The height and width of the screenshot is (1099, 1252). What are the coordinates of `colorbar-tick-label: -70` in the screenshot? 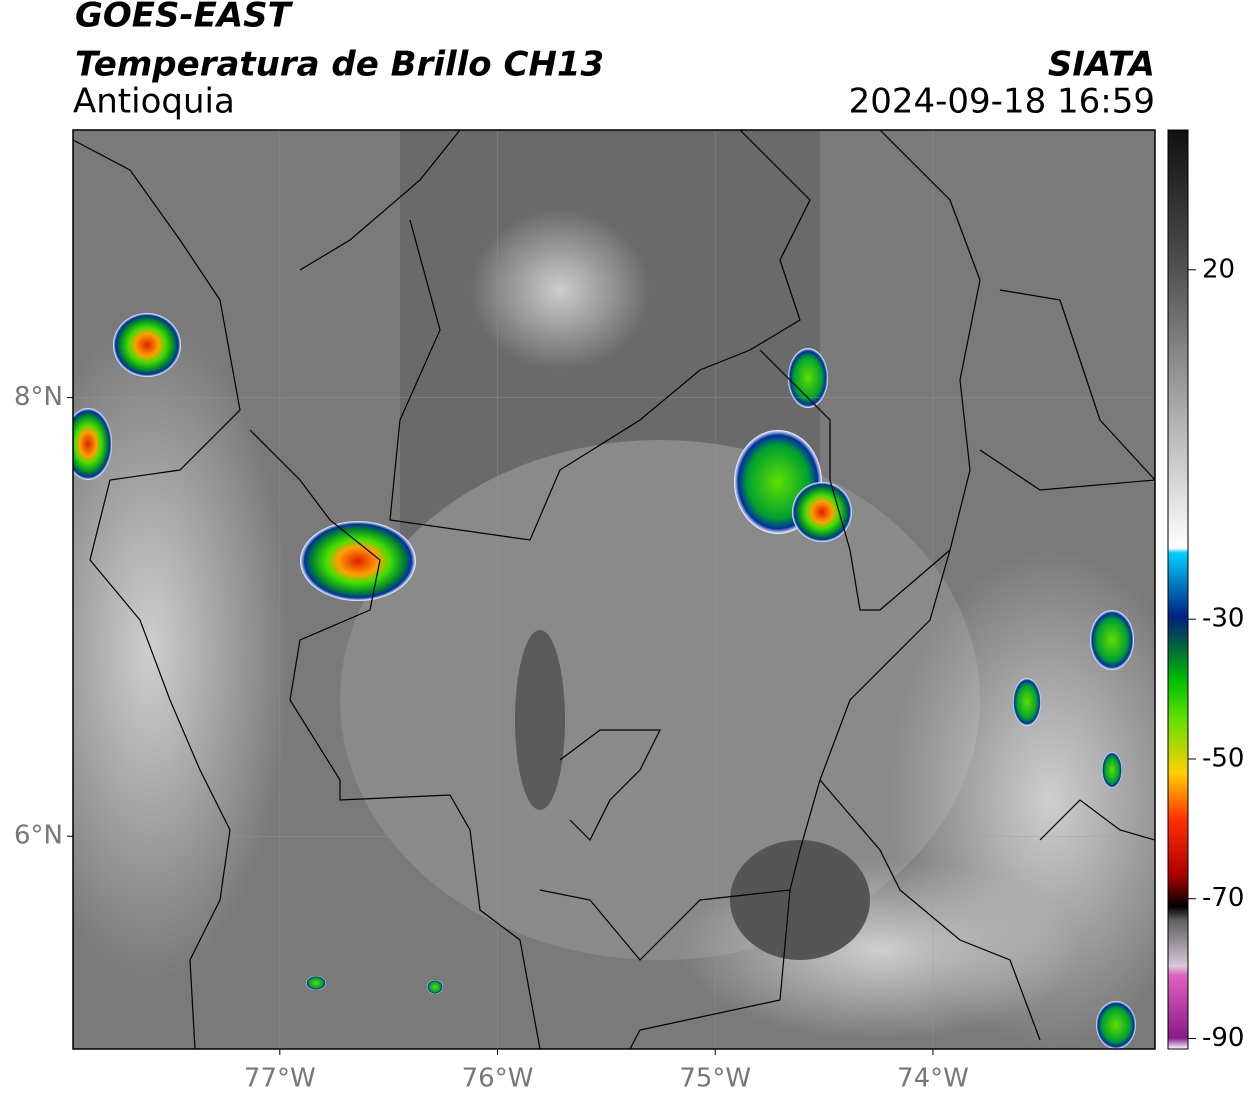 It's located at (1223, 898).